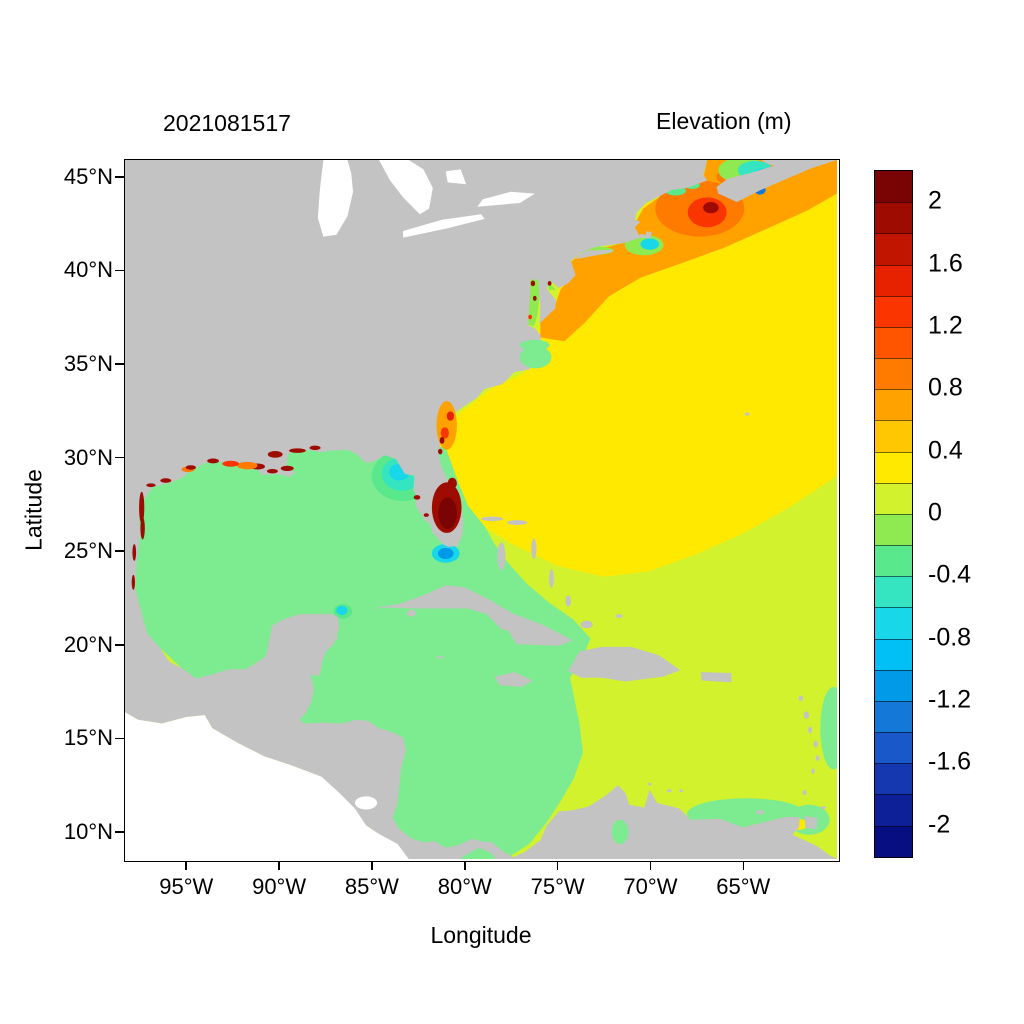  I want to click on y-tick-label-1: 40°N, so click(88, 270).